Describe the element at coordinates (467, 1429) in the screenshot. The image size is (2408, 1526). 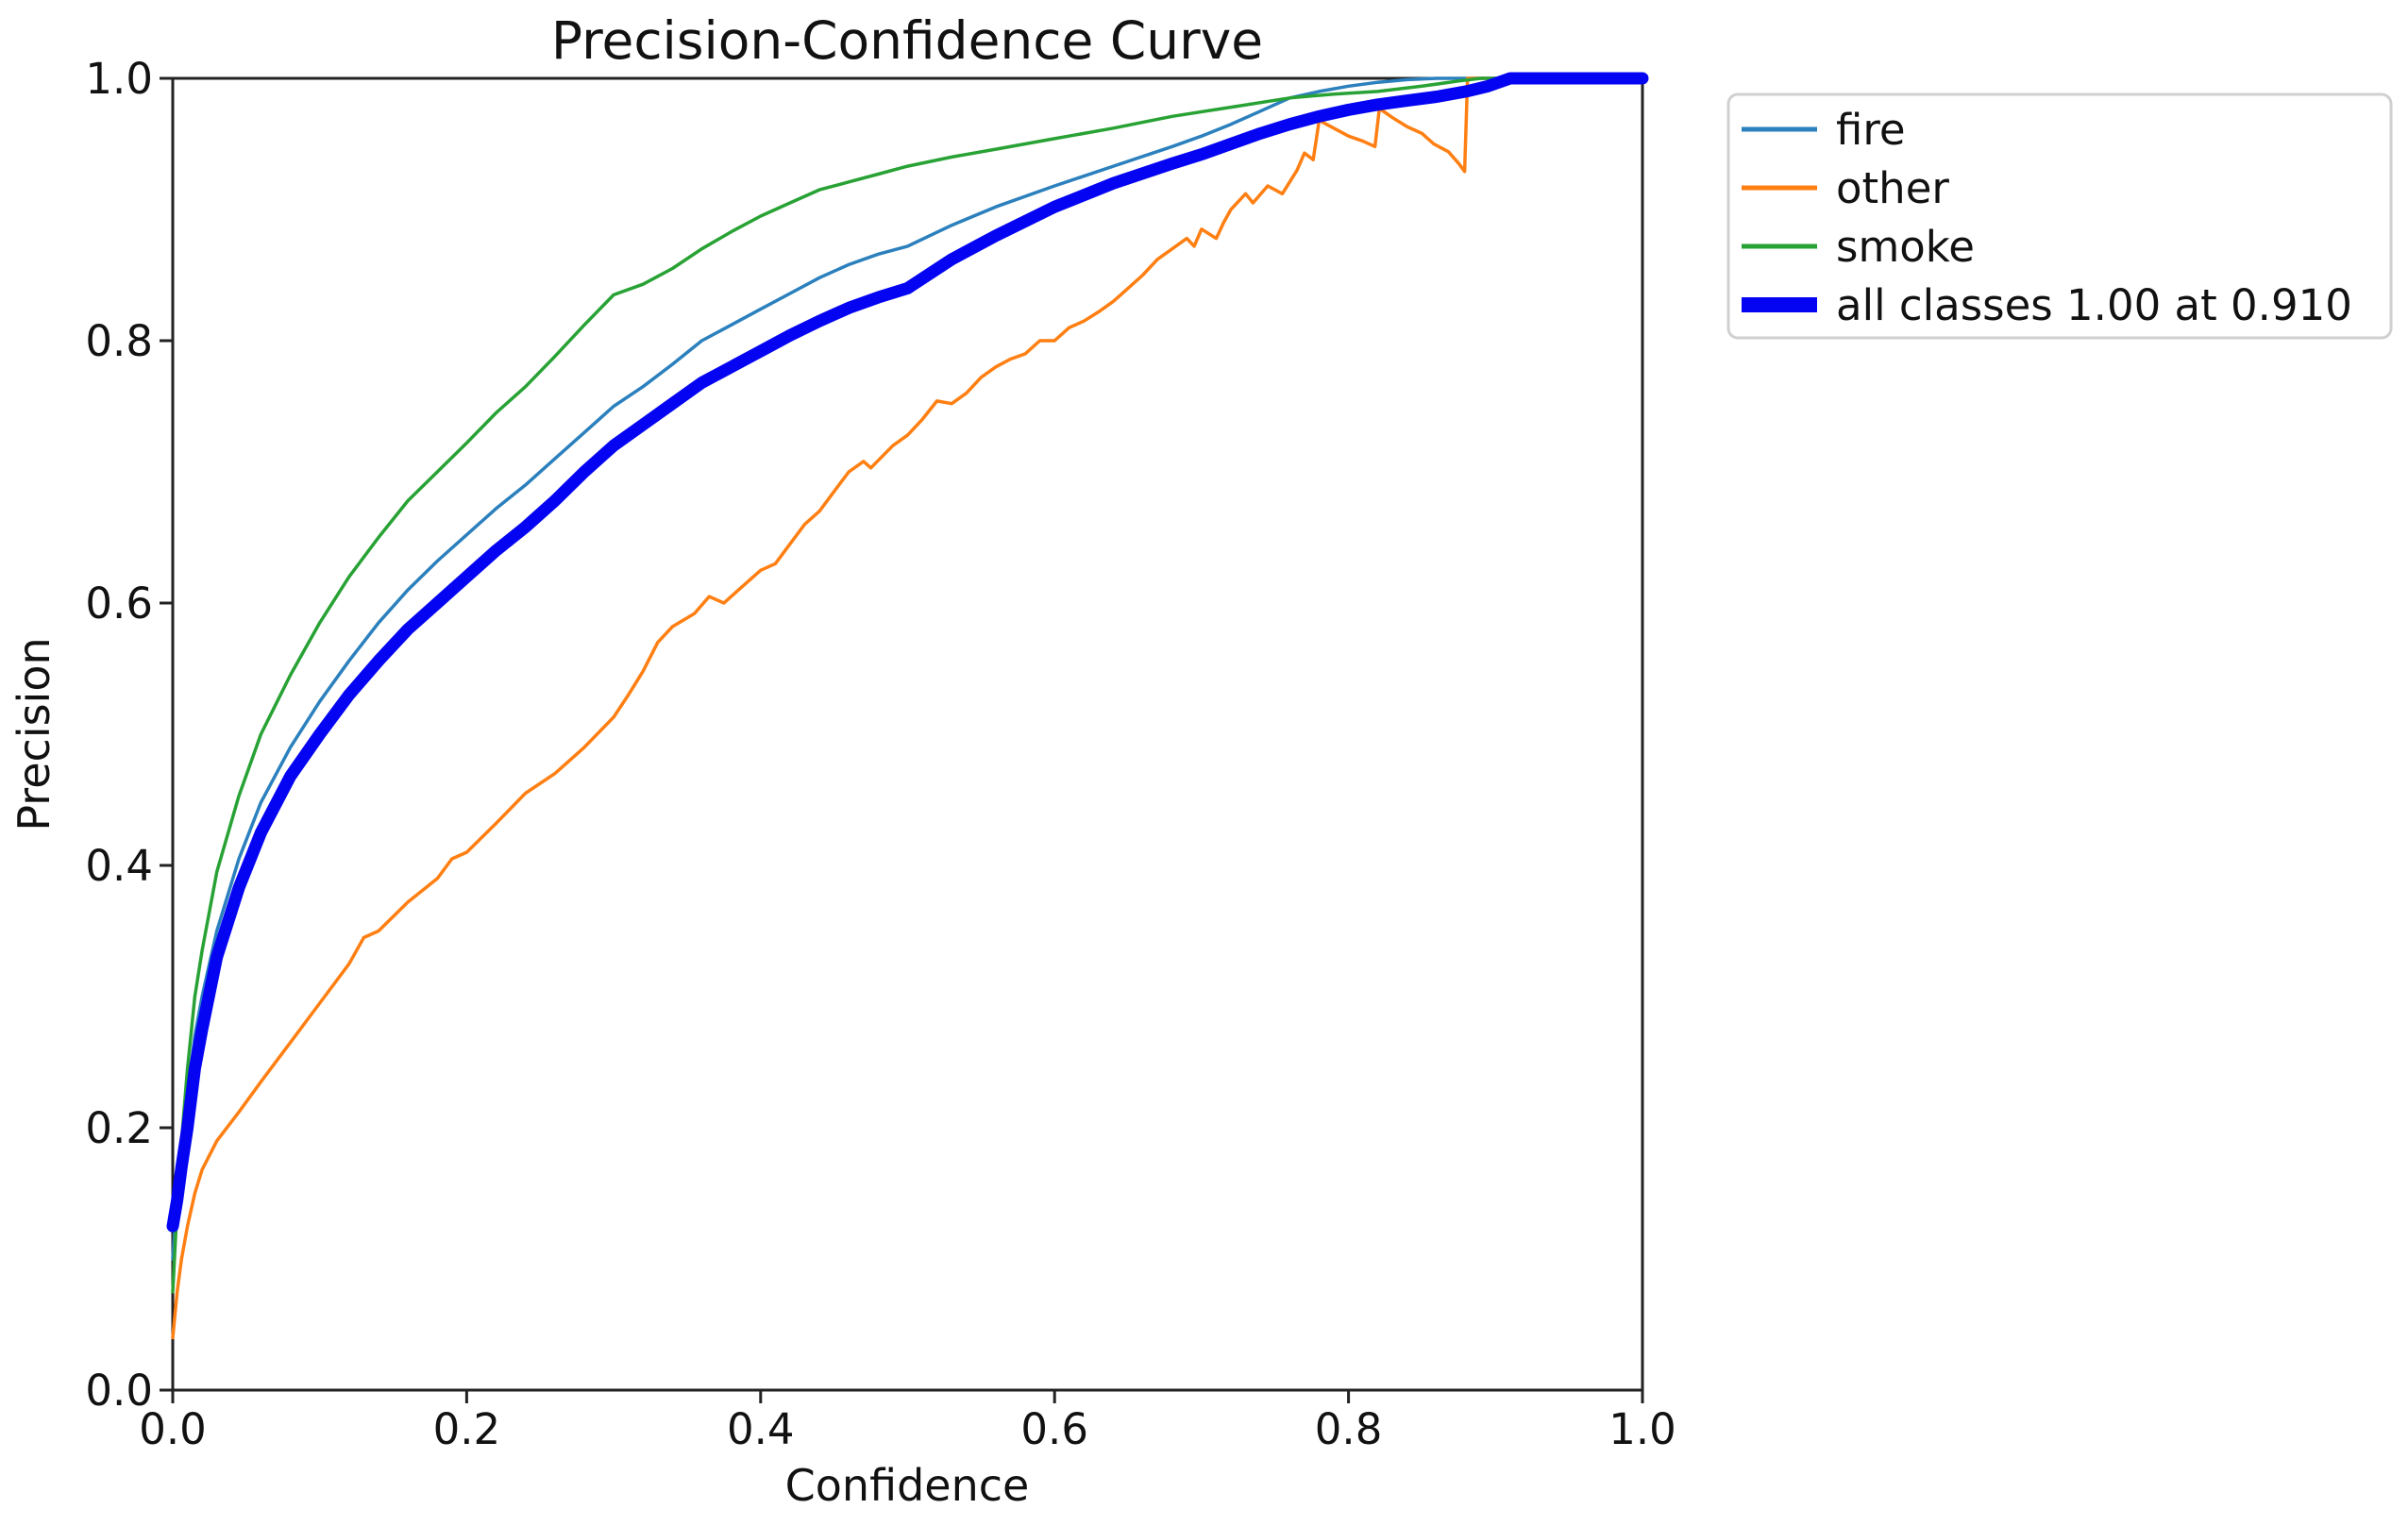
I see `x-tick-label: 0.2` at that location.